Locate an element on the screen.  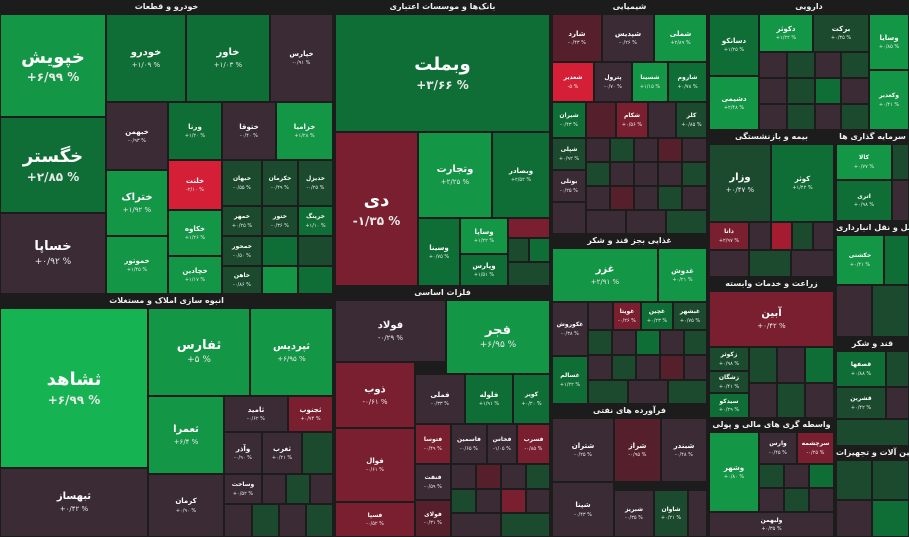
stock-tile: شبریز -۰/۳۵ % is located at coordinates (634, 513).